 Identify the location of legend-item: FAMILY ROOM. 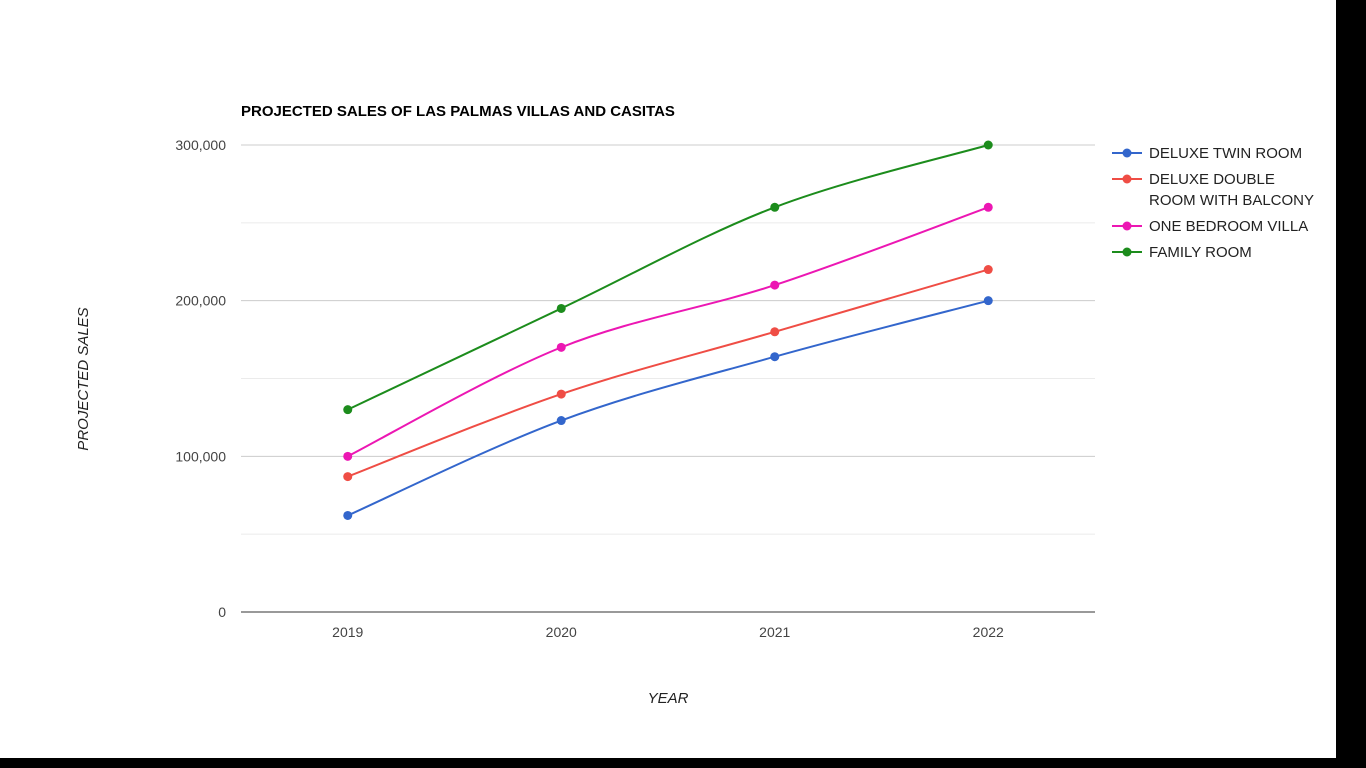
(1182, 252).